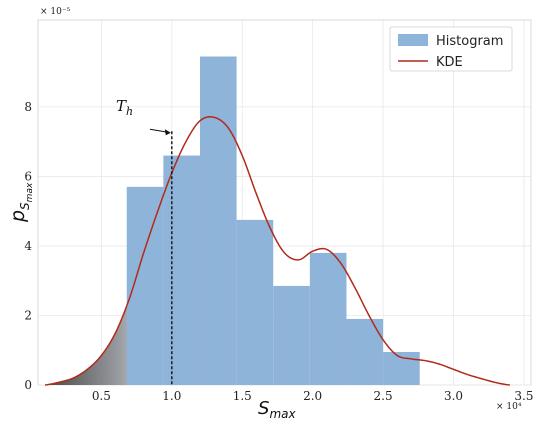 Image resolution: width=550 pixels, height=425 pixels. I want to click on y-multiplier: × 10⁻⁵, so click(55, 12).